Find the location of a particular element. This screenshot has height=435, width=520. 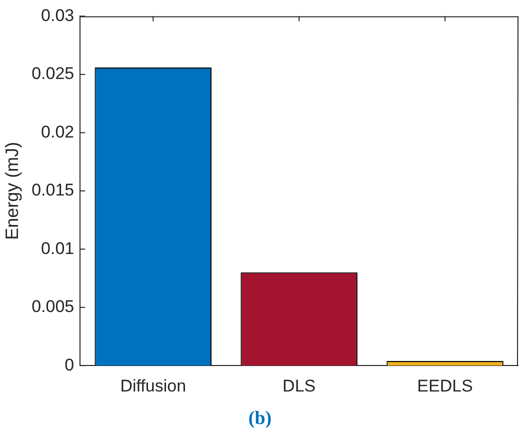

y-tick-label: 0.015 is located at coordinates (53, 190).